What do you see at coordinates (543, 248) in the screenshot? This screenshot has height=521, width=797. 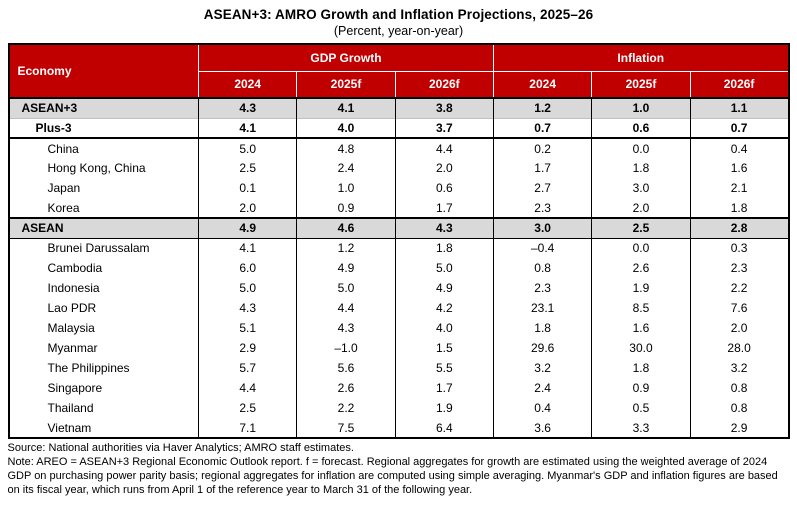 I see `value-cell: –0.4` at bounding box center [543, 248].